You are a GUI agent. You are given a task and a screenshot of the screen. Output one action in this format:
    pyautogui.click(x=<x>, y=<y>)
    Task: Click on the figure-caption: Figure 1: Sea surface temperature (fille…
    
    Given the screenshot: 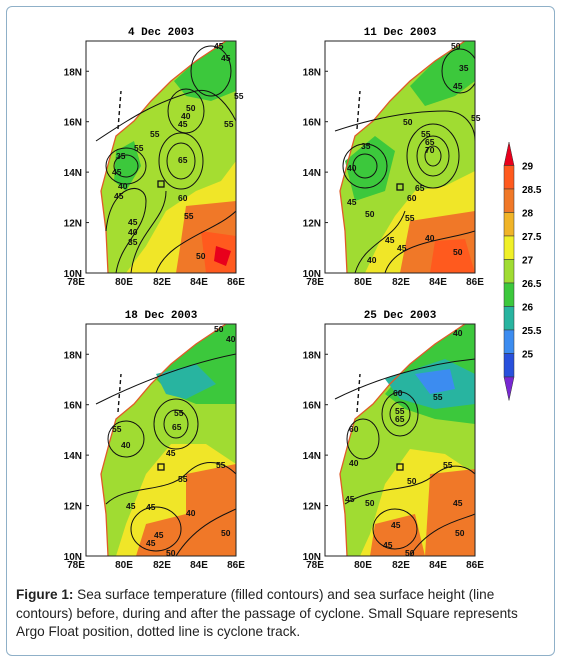 What is the action you would take?
    pyautogui.click(x=282, y=614)
    